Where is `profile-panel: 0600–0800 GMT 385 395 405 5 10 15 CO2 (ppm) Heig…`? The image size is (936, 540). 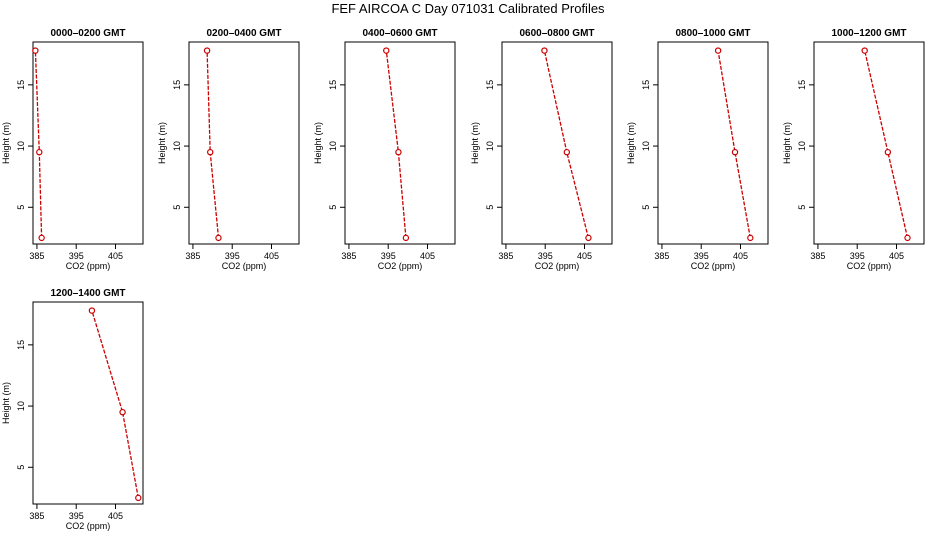
profile-panel: 0600–0800 GMT 385 395 405 5 10 15 CO2 (ppm) Heig… is located at coordinates (541, 149).